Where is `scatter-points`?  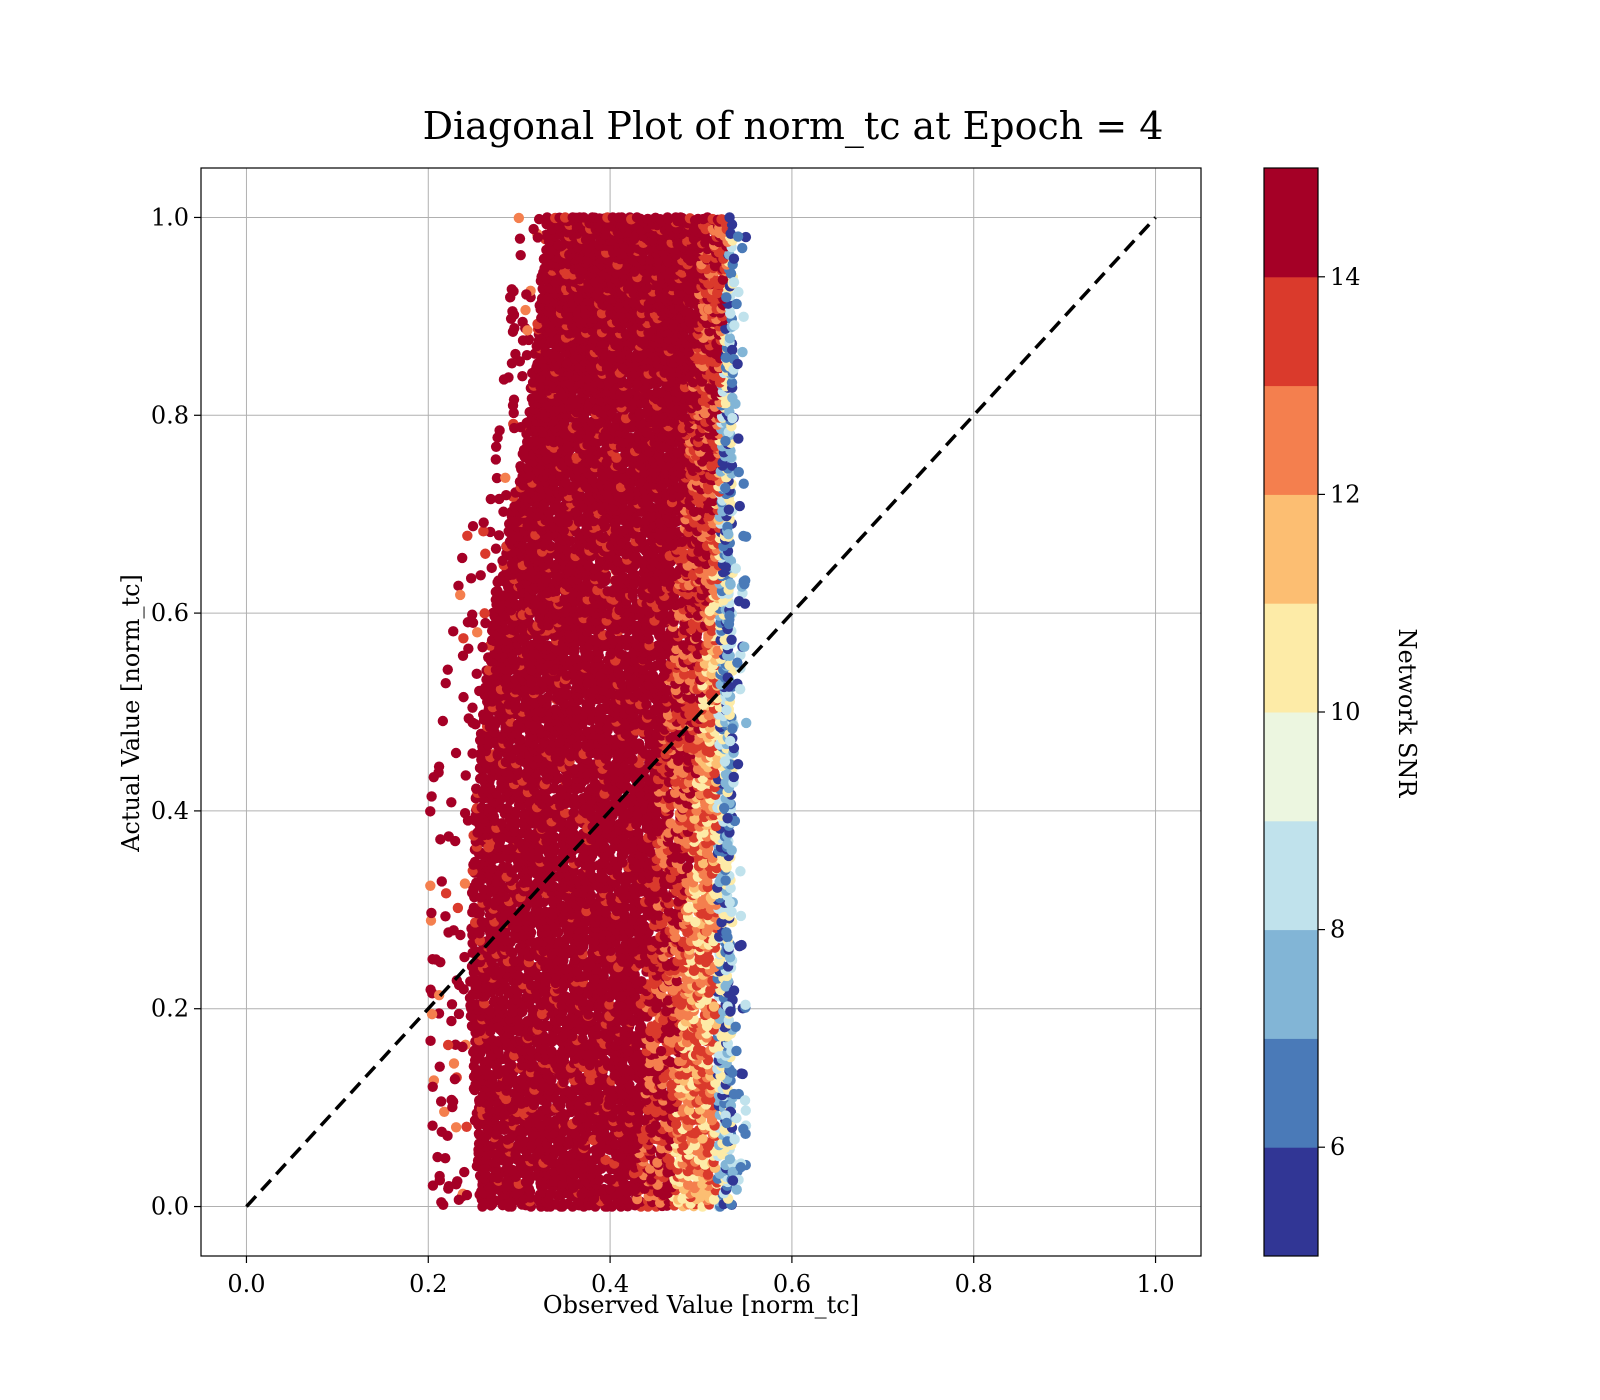 scatter-points is located at coordinates (588, 712).